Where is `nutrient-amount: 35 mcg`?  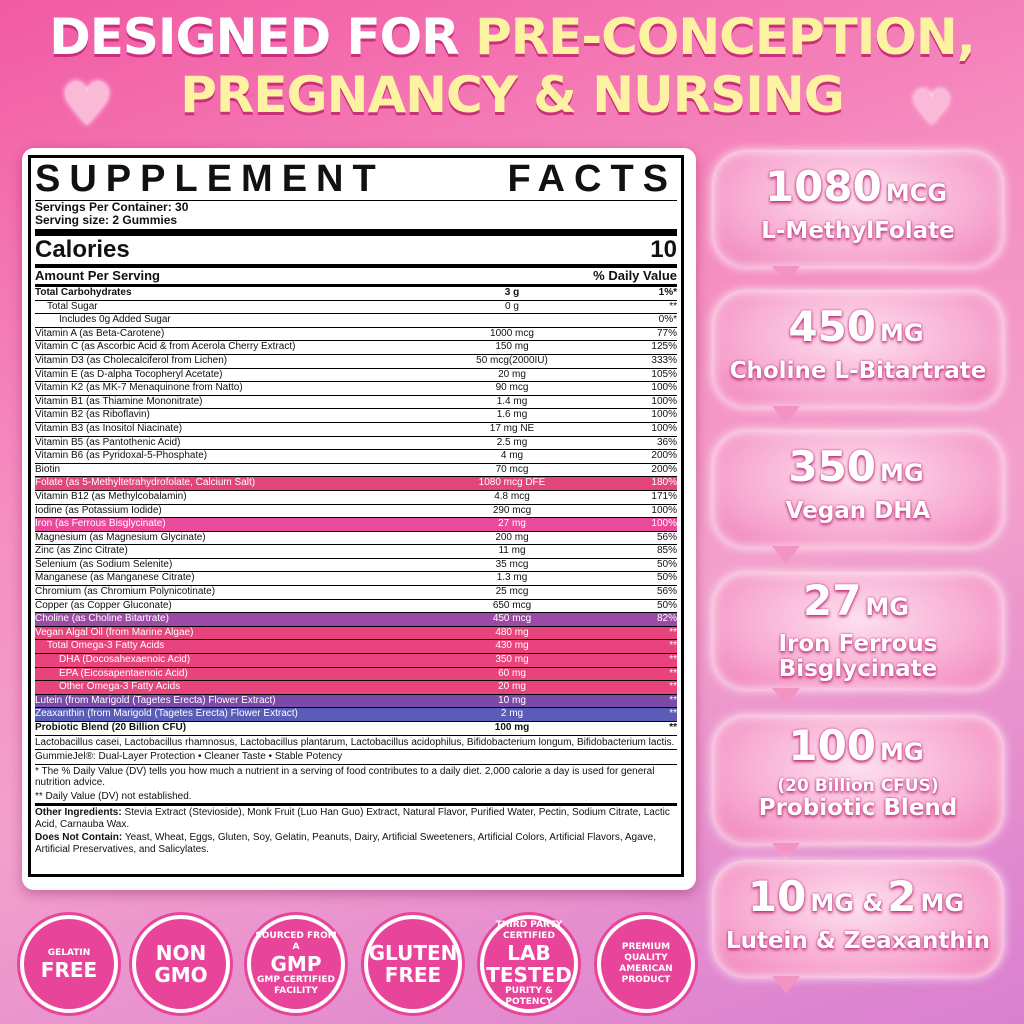 nutrient-amount: 35 mcg is located at coordinates (512, 564).